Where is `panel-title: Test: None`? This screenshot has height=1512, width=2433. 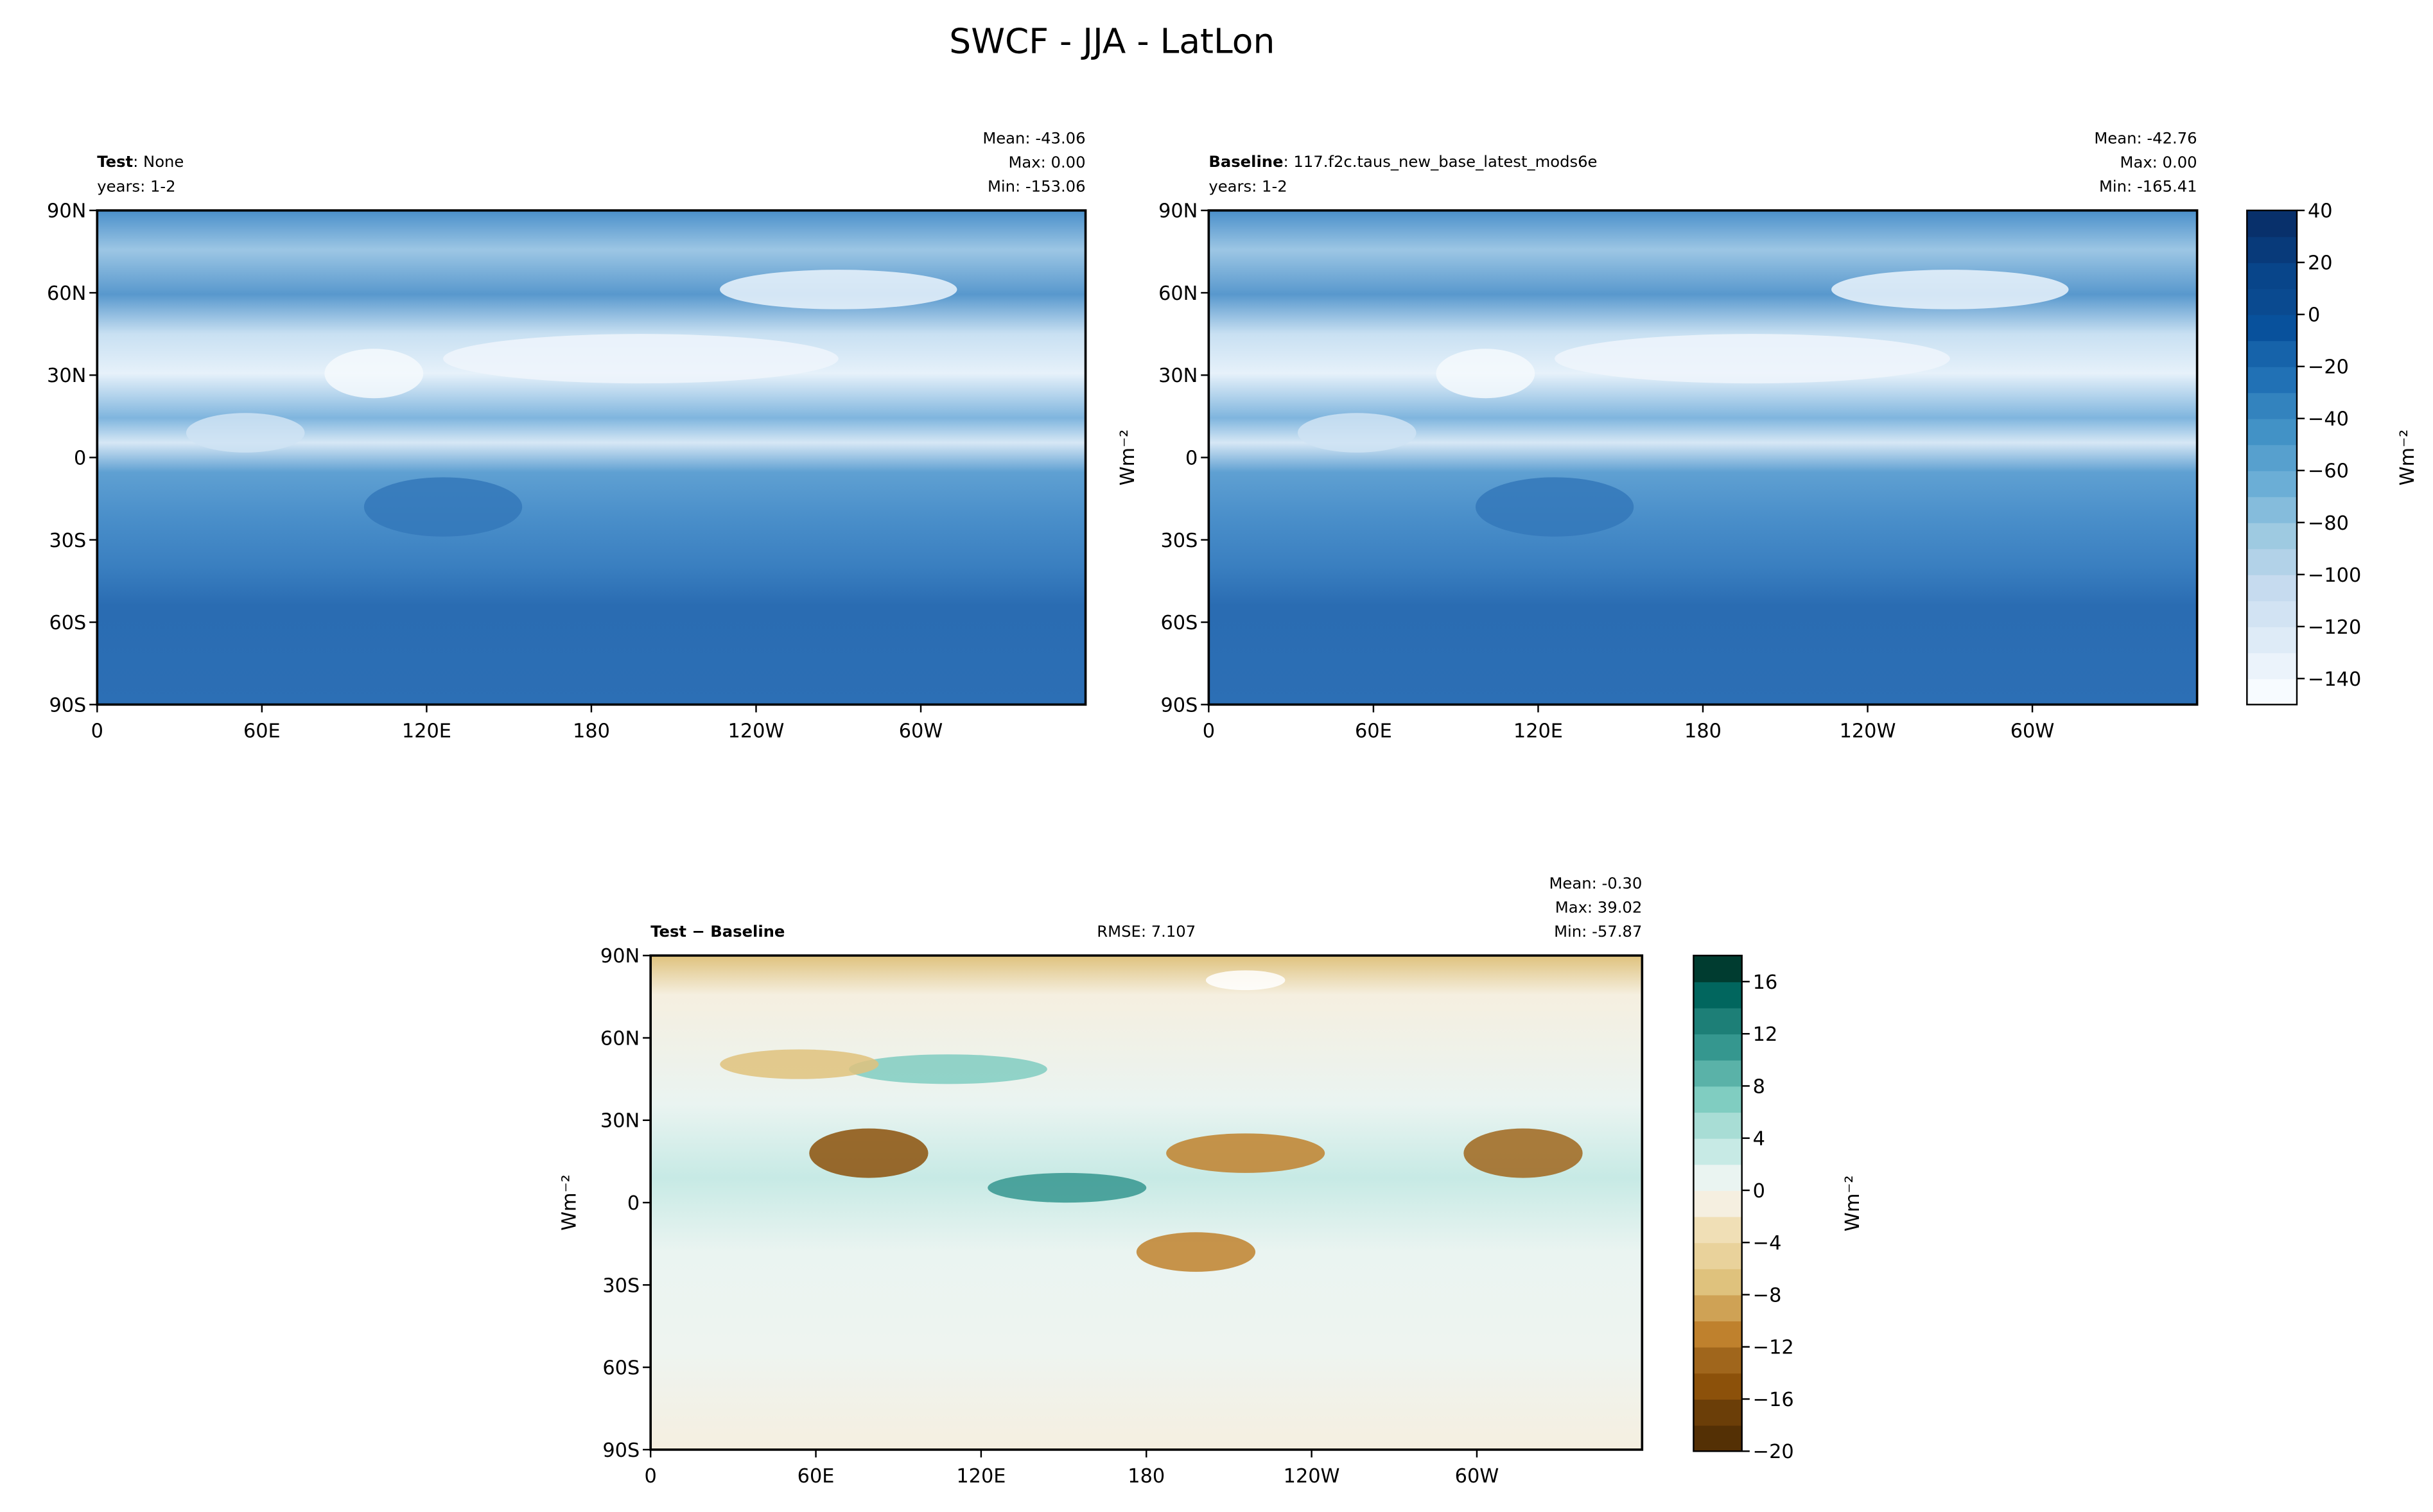 panel-title: Test: None is located at coordinates (140, 161).